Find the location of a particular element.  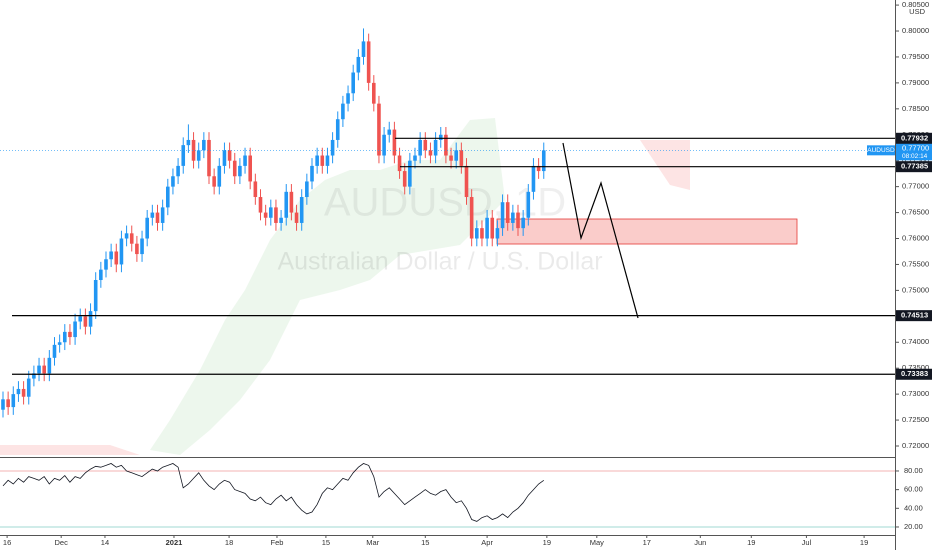

y-tick-label: 0.77000 is located at coordinates (915, 186).